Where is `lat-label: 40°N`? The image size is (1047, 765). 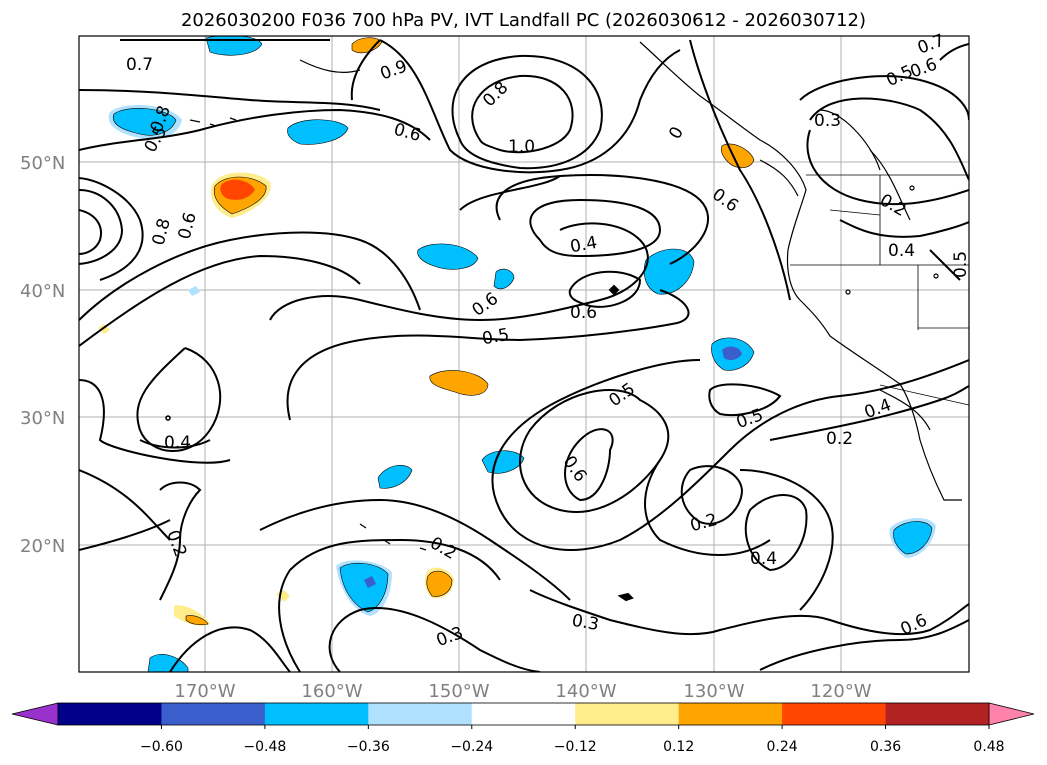
lat-label: 40°N is located at coordinates (42, 291).